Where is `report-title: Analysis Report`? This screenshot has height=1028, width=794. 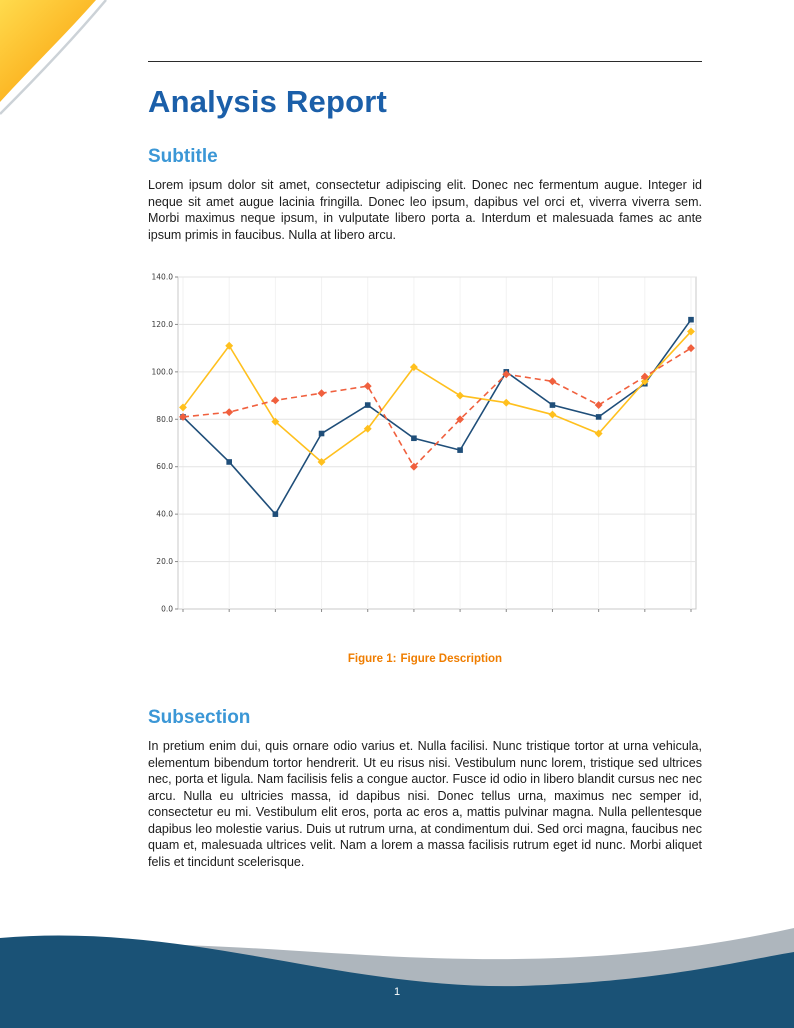
report-title: Analysis Report is located at coordinates (268, 101).